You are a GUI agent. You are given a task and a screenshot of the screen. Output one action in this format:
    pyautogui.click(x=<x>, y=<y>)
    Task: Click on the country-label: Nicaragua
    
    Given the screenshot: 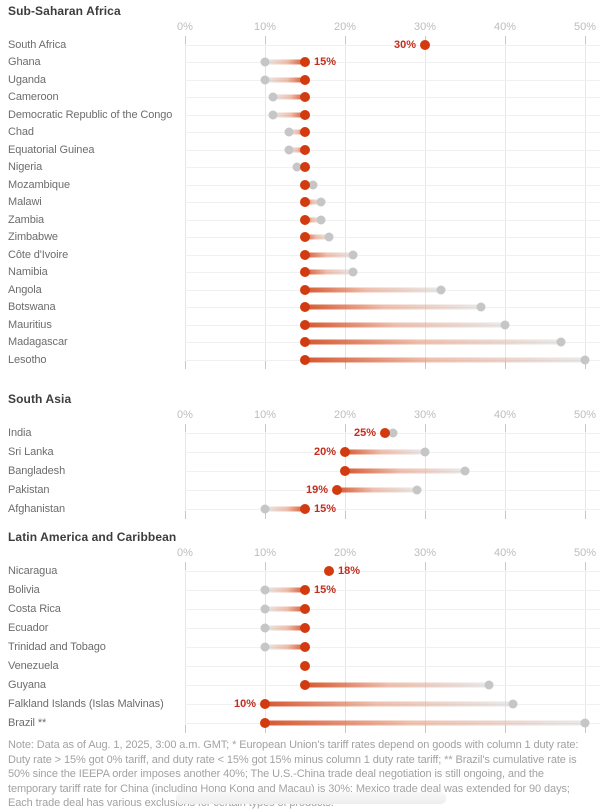 What is the action you would take?
    pyautogui.click(x=33, y=571)
    